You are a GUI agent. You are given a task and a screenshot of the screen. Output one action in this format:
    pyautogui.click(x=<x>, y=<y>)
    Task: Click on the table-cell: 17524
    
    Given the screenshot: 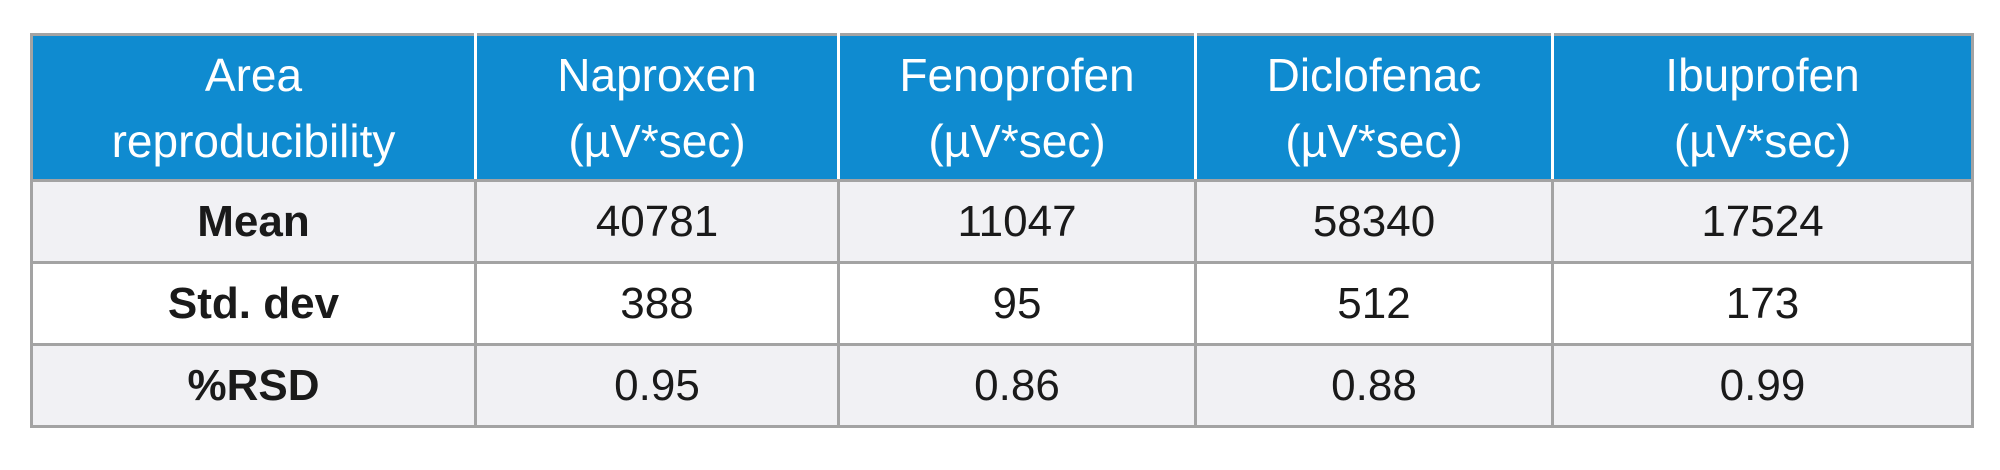 What is the action you would take?
    pyautogui.click(x=1762, y=221)
    